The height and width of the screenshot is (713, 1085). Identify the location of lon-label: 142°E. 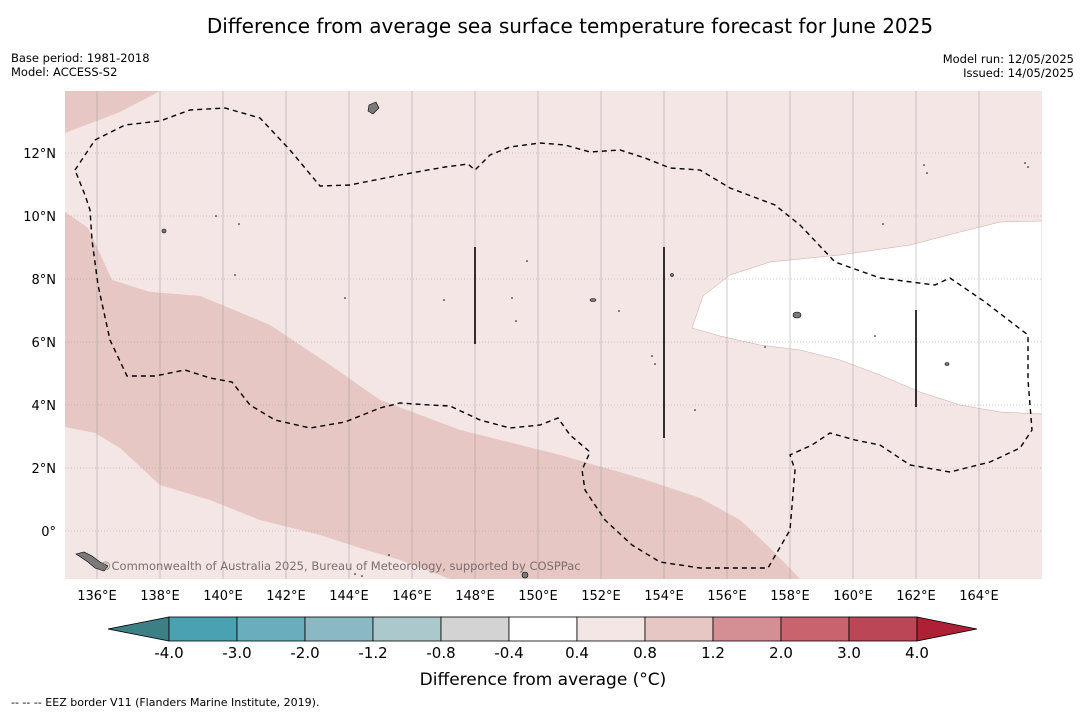
(286, 596).